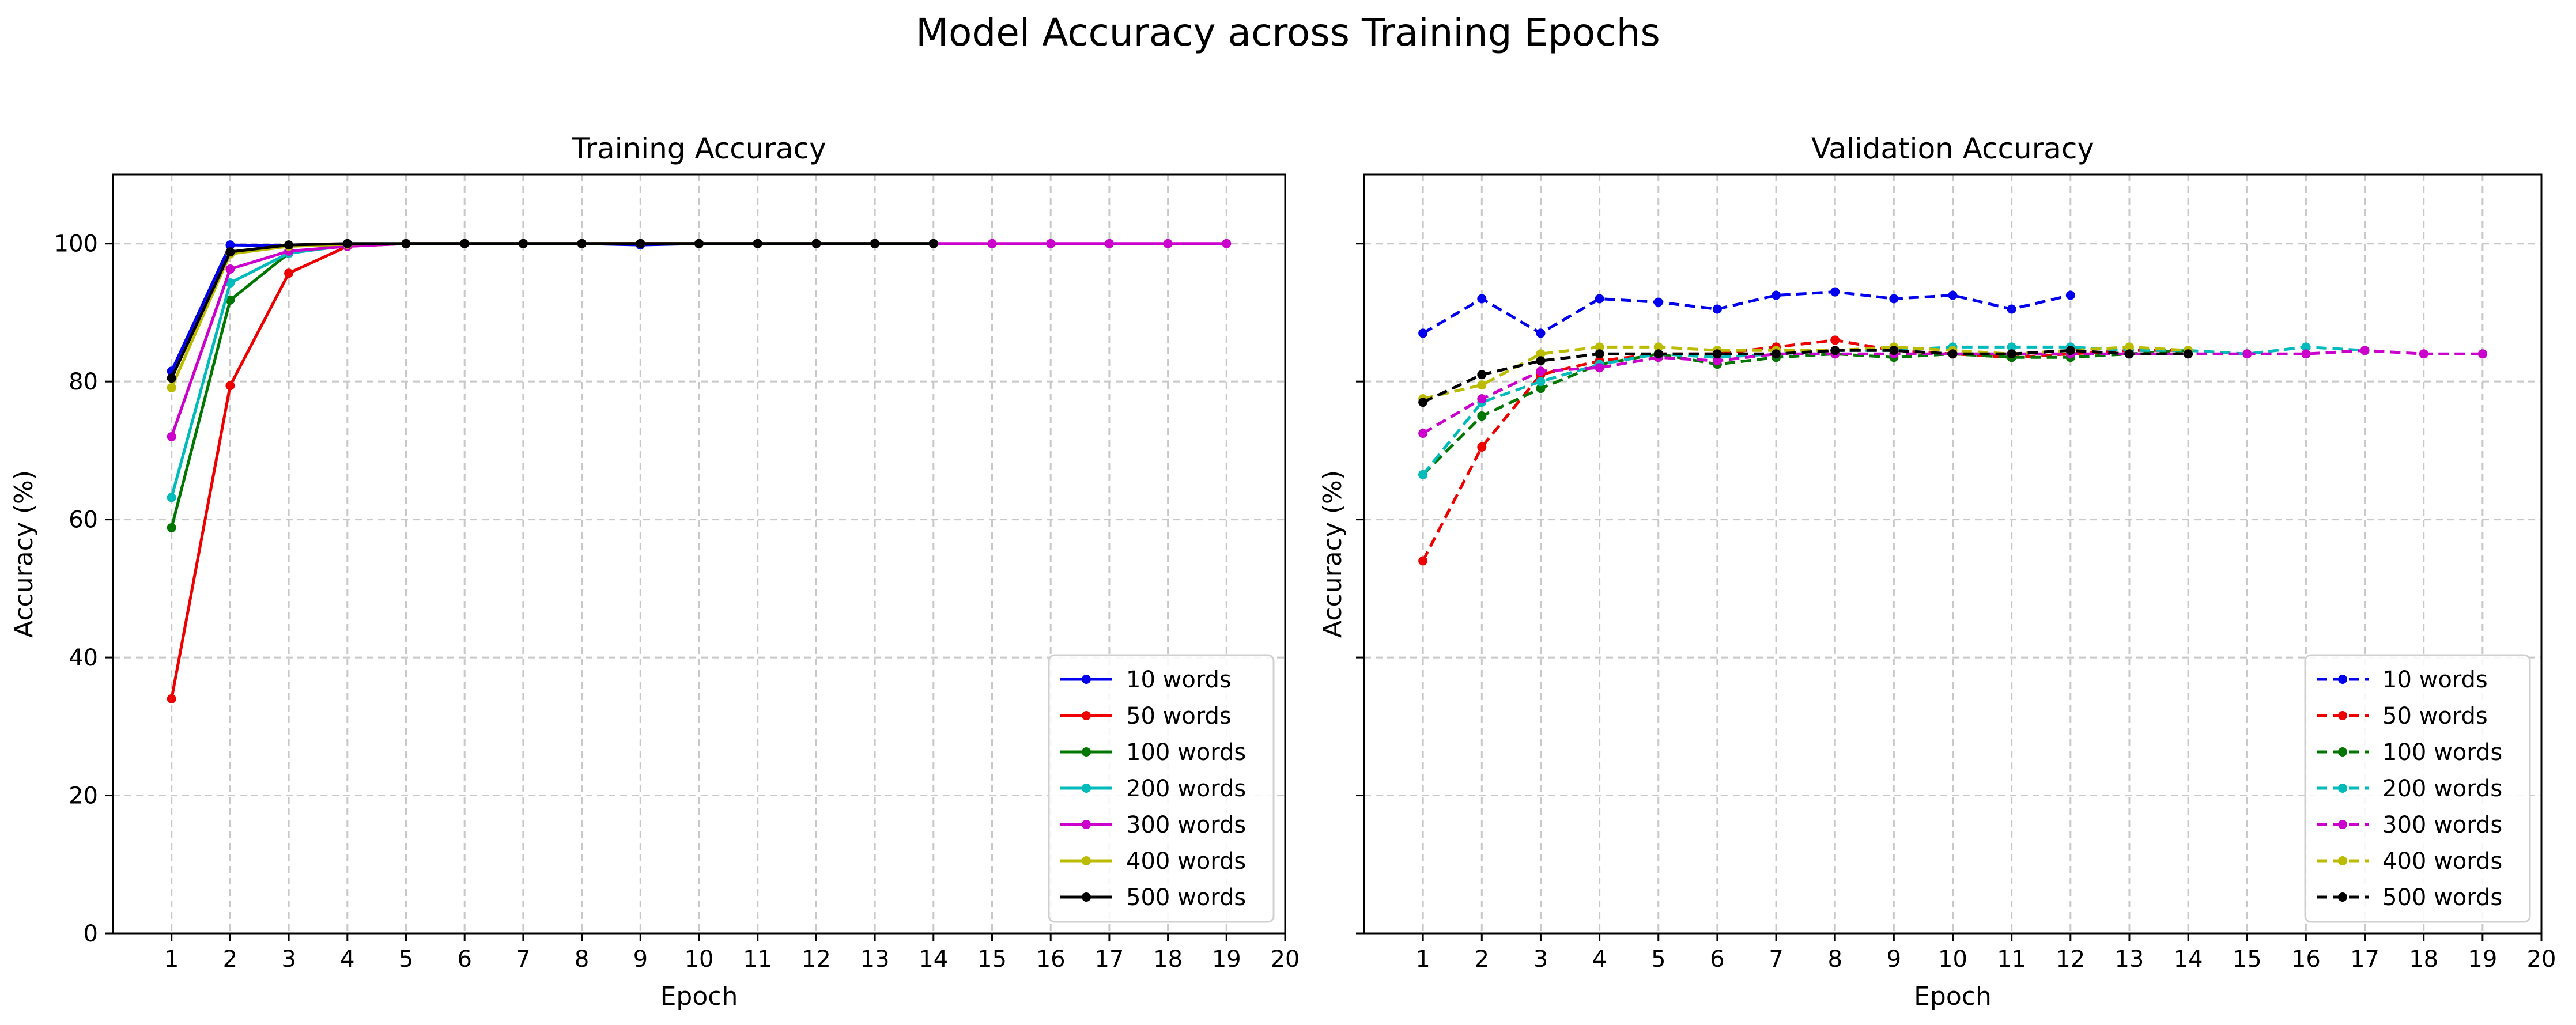 The width and height of the screenshot is (2576, 1025). I want to click on x-tick-label: 20, so click(2541, 959).